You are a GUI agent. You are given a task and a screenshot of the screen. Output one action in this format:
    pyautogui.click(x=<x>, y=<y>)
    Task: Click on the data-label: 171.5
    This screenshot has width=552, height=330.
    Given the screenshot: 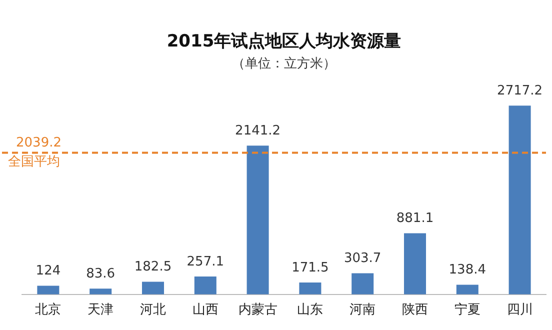 What is the action you would take?
    pyautogui.click(x=310, y=268)
    